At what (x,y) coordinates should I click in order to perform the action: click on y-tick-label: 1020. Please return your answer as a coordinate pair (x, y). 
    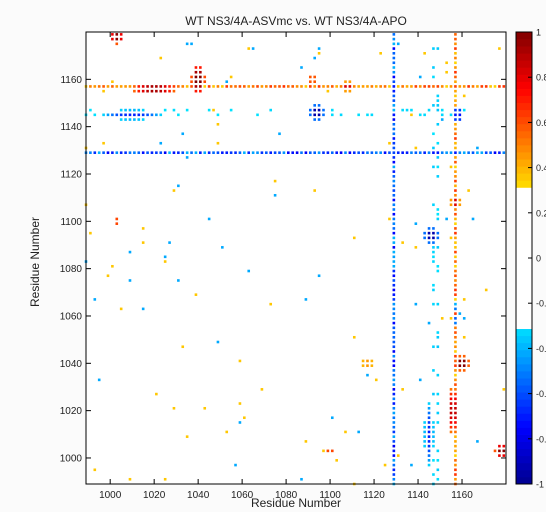
    Looking at the image, I should click on (71, 411).